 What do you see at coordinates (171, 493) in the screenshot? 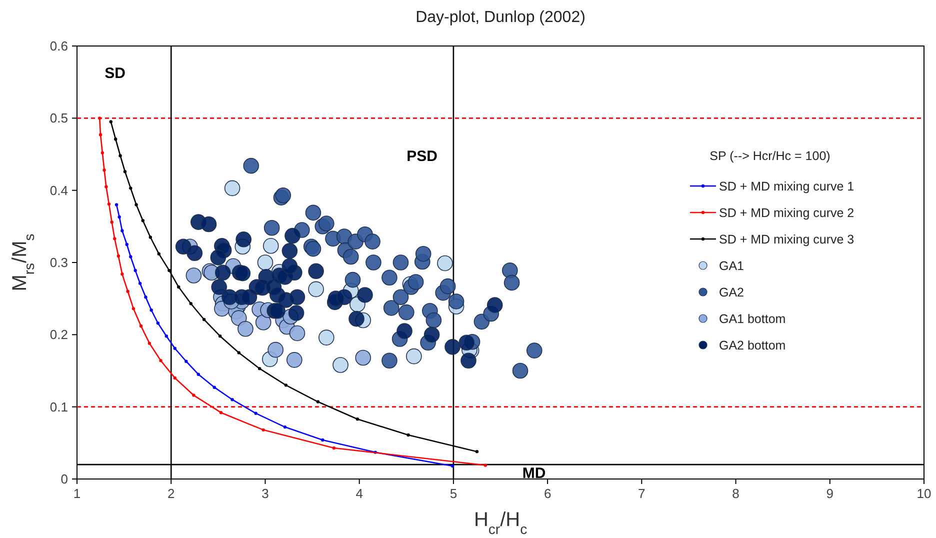
I see `x-tick-label: 2` at bounding box center [171, 493].